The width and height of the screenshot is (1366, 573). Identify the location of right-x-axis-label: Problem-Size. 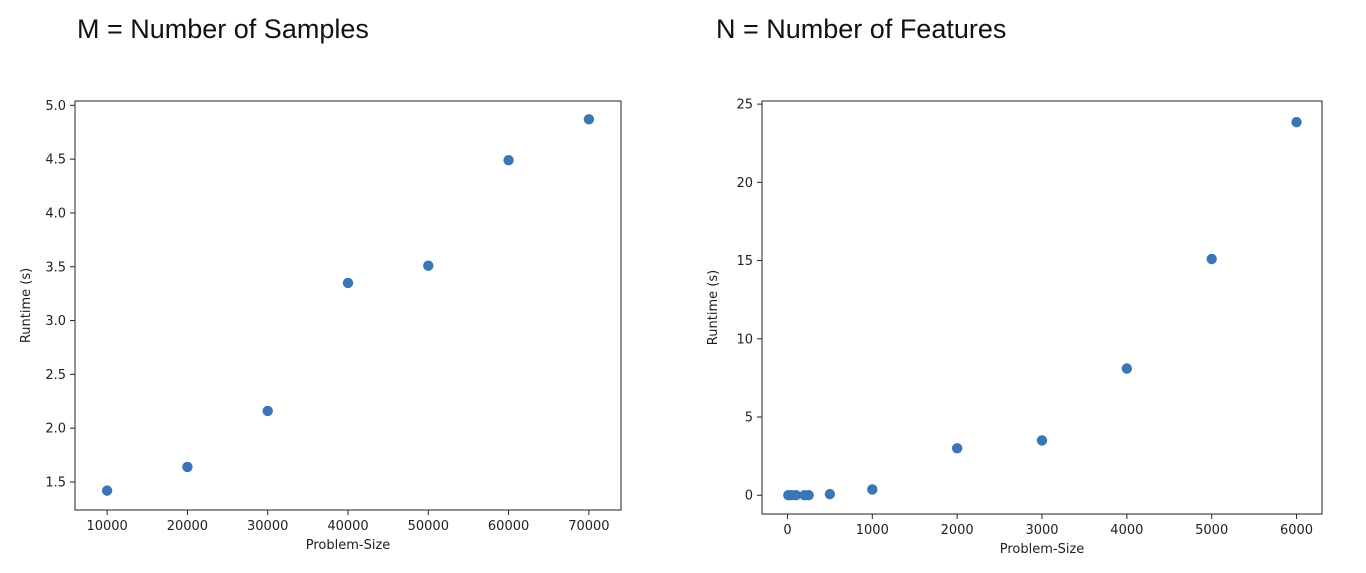
(1042, 549).